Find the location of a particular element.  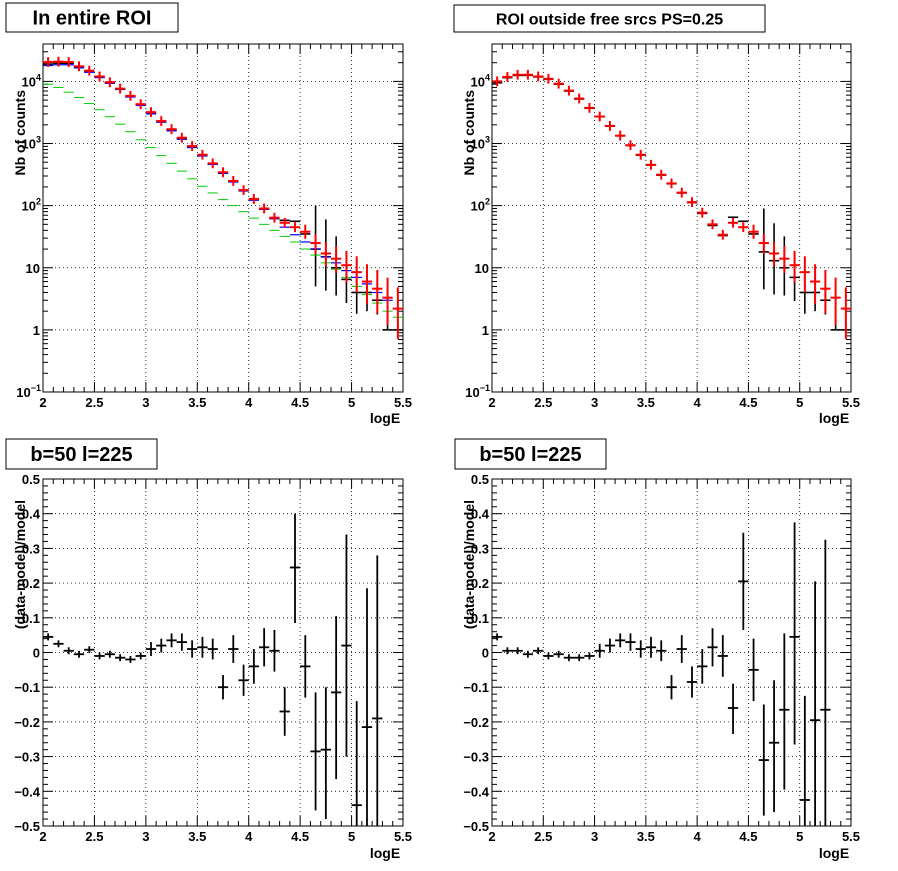

y-tick-label: −0.3 is located at coordinates (476, 757).